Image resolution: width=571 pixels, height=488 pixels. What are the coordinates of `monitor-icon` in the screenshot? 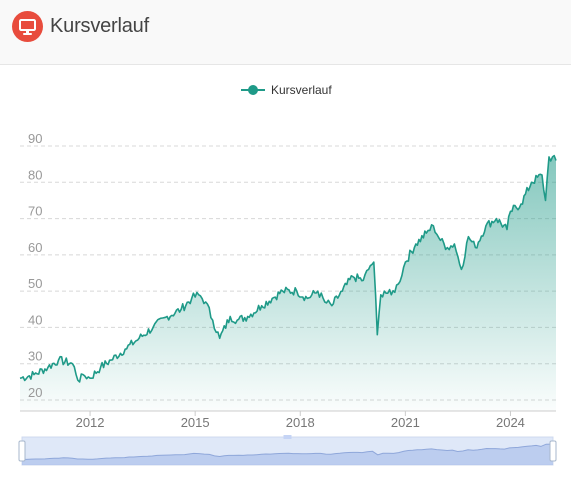 It's located at (27, 26).